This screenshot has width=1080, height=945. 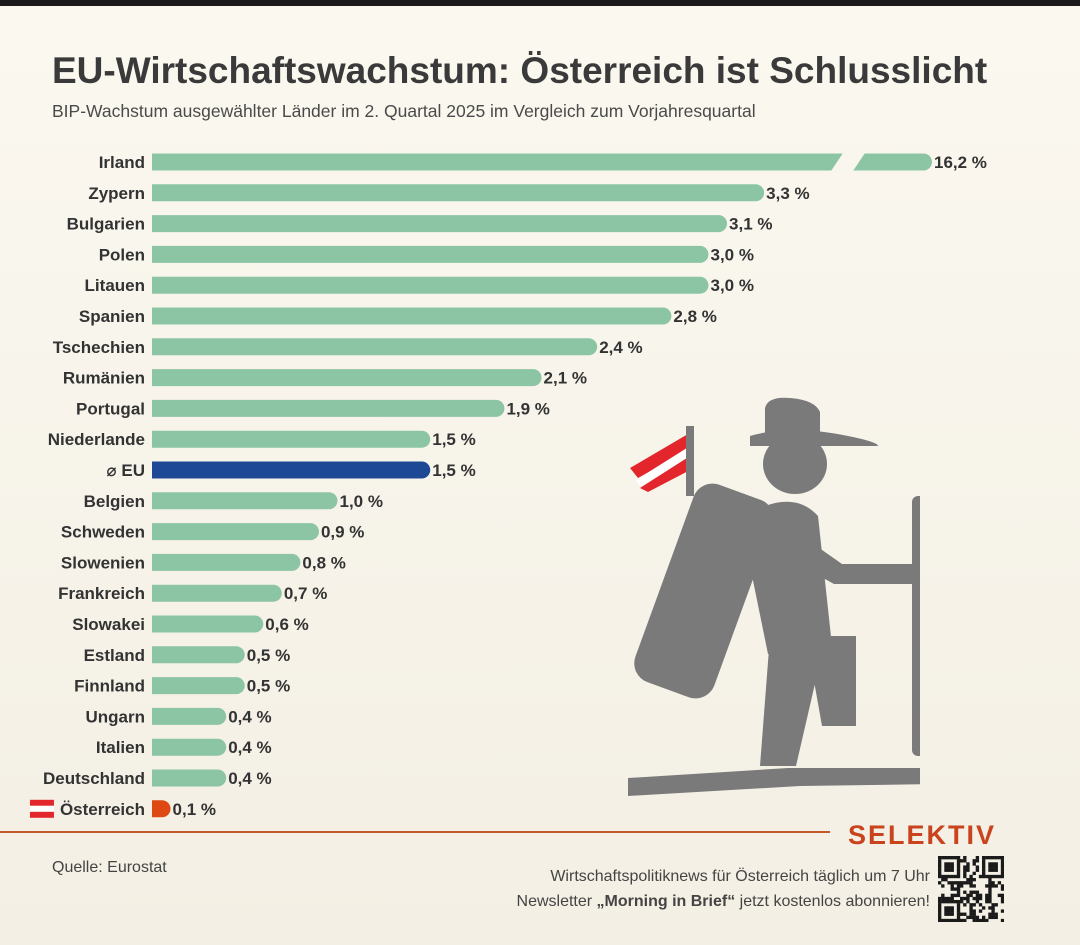 I want to click on axis-break-mark, so click(x=848, y=162).